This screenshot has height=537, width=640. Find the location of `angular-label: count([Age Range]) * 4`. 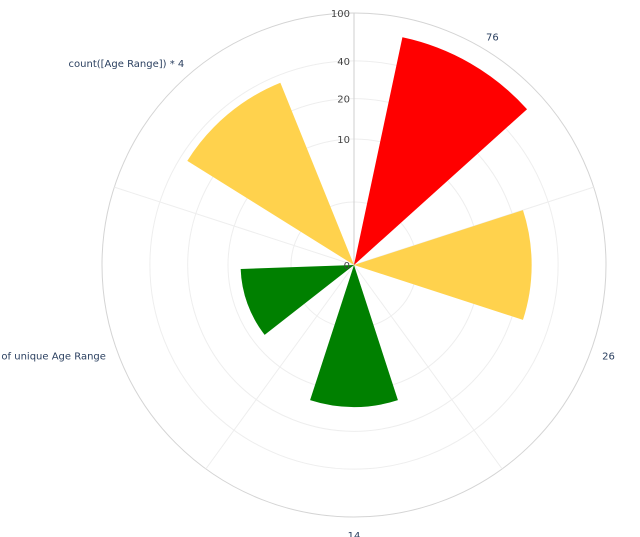

angular-label: count([Age Range]) * 4 is located at coordinates (127, 64).